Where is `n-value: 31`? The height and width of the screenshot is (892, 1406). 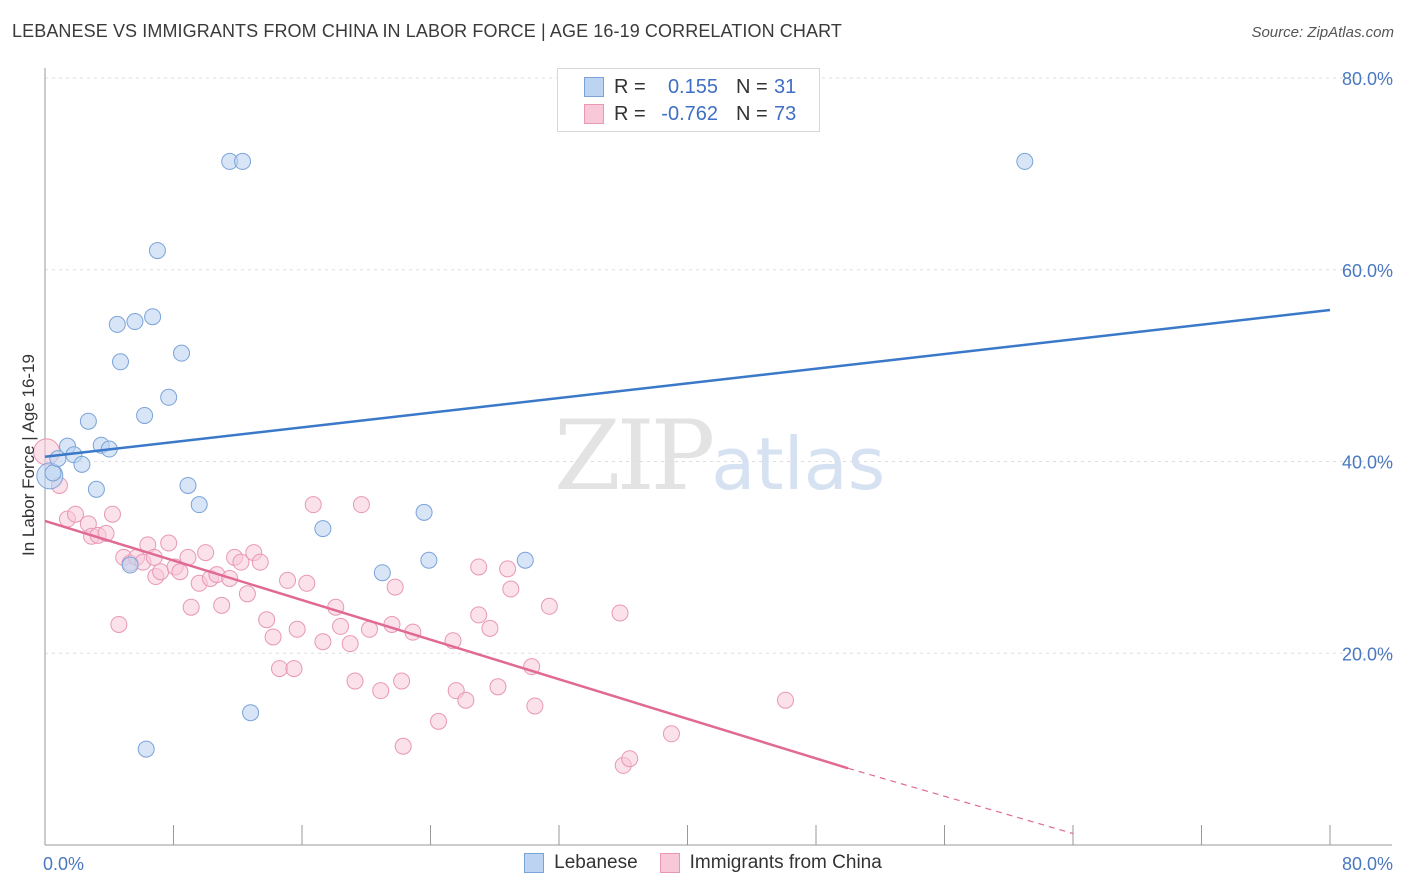 n-value: 31 is located at coordinates (785, 86).